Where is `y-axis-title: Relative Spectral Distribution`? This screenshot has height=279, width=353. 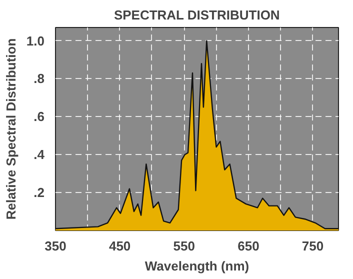
y-axis-title: Relative Spectral Distribution is located at coordinates (10, 129).